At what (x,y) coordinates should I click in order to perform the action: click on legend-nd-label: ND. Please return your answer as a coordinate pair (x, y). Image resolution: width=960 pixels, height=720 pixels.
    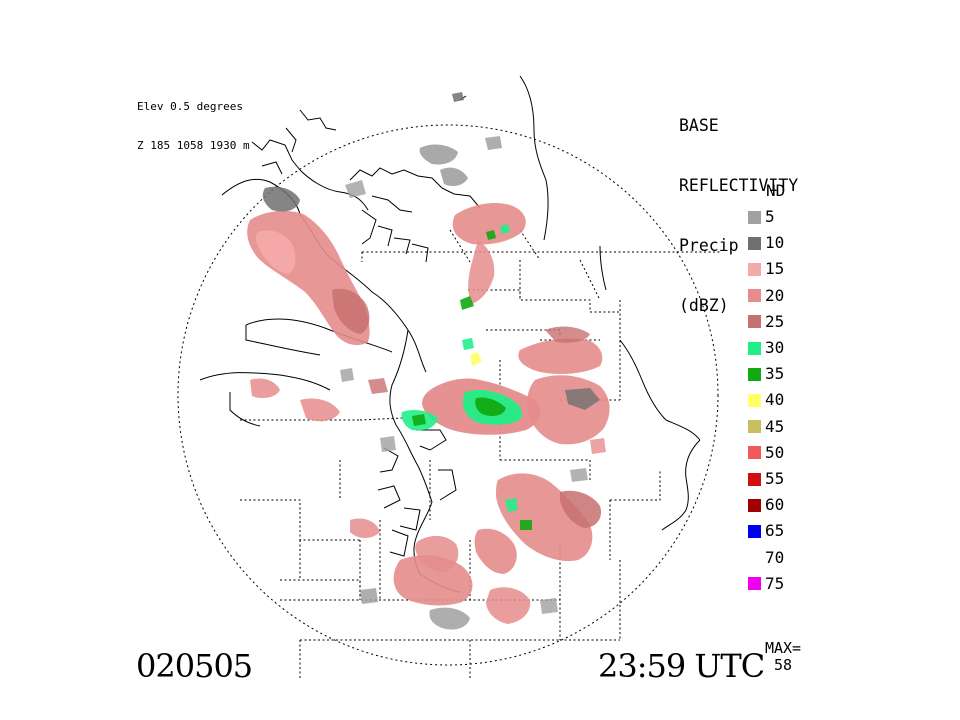
    Looking at the image, I should click on (776, 190).